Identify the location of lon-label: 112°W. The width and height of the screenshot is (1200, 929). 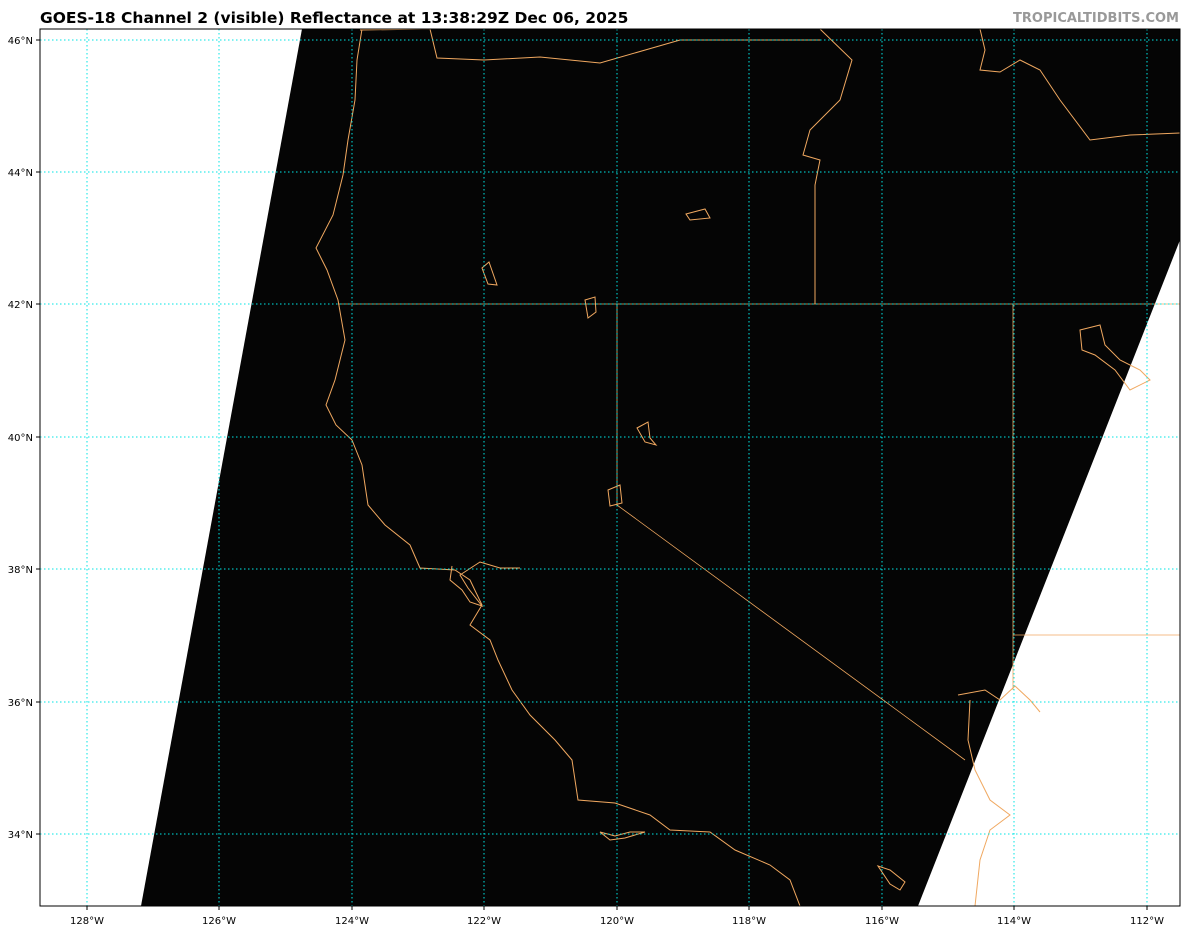
(1147, 921).